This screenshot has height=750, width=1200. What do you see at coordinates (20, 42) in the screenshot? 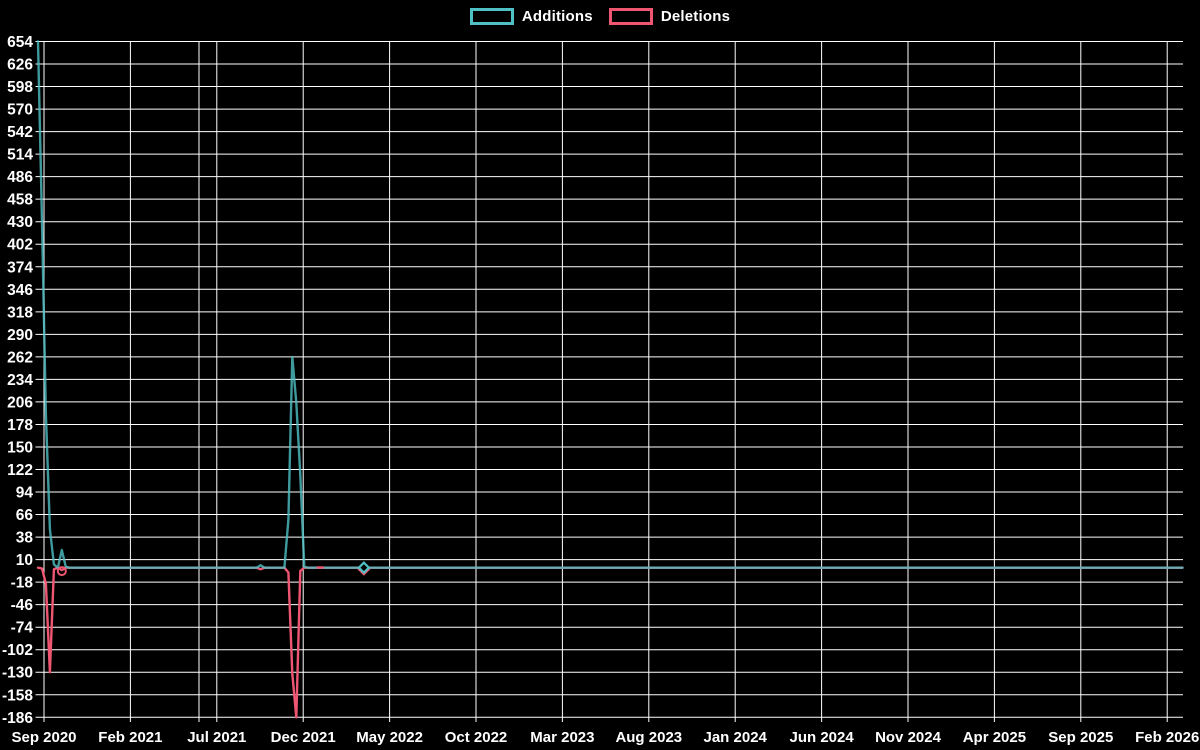
I see `y-axis-tick-label: 654` at bounding box center [20, 42].